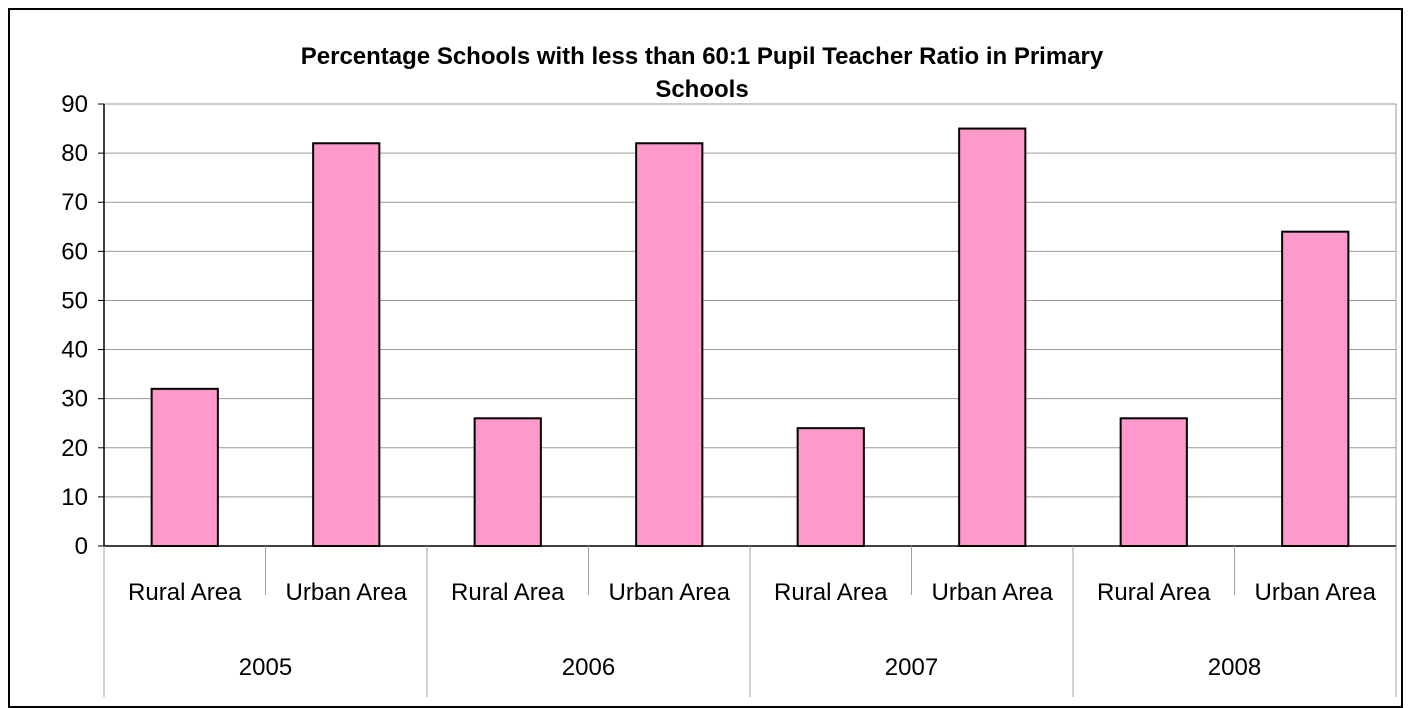 The image size is (1409, 708). What do you see at coordinates (74, 350) in the screenshot?
I see `y-tick-label: 40` at bounding box center [74, 350].